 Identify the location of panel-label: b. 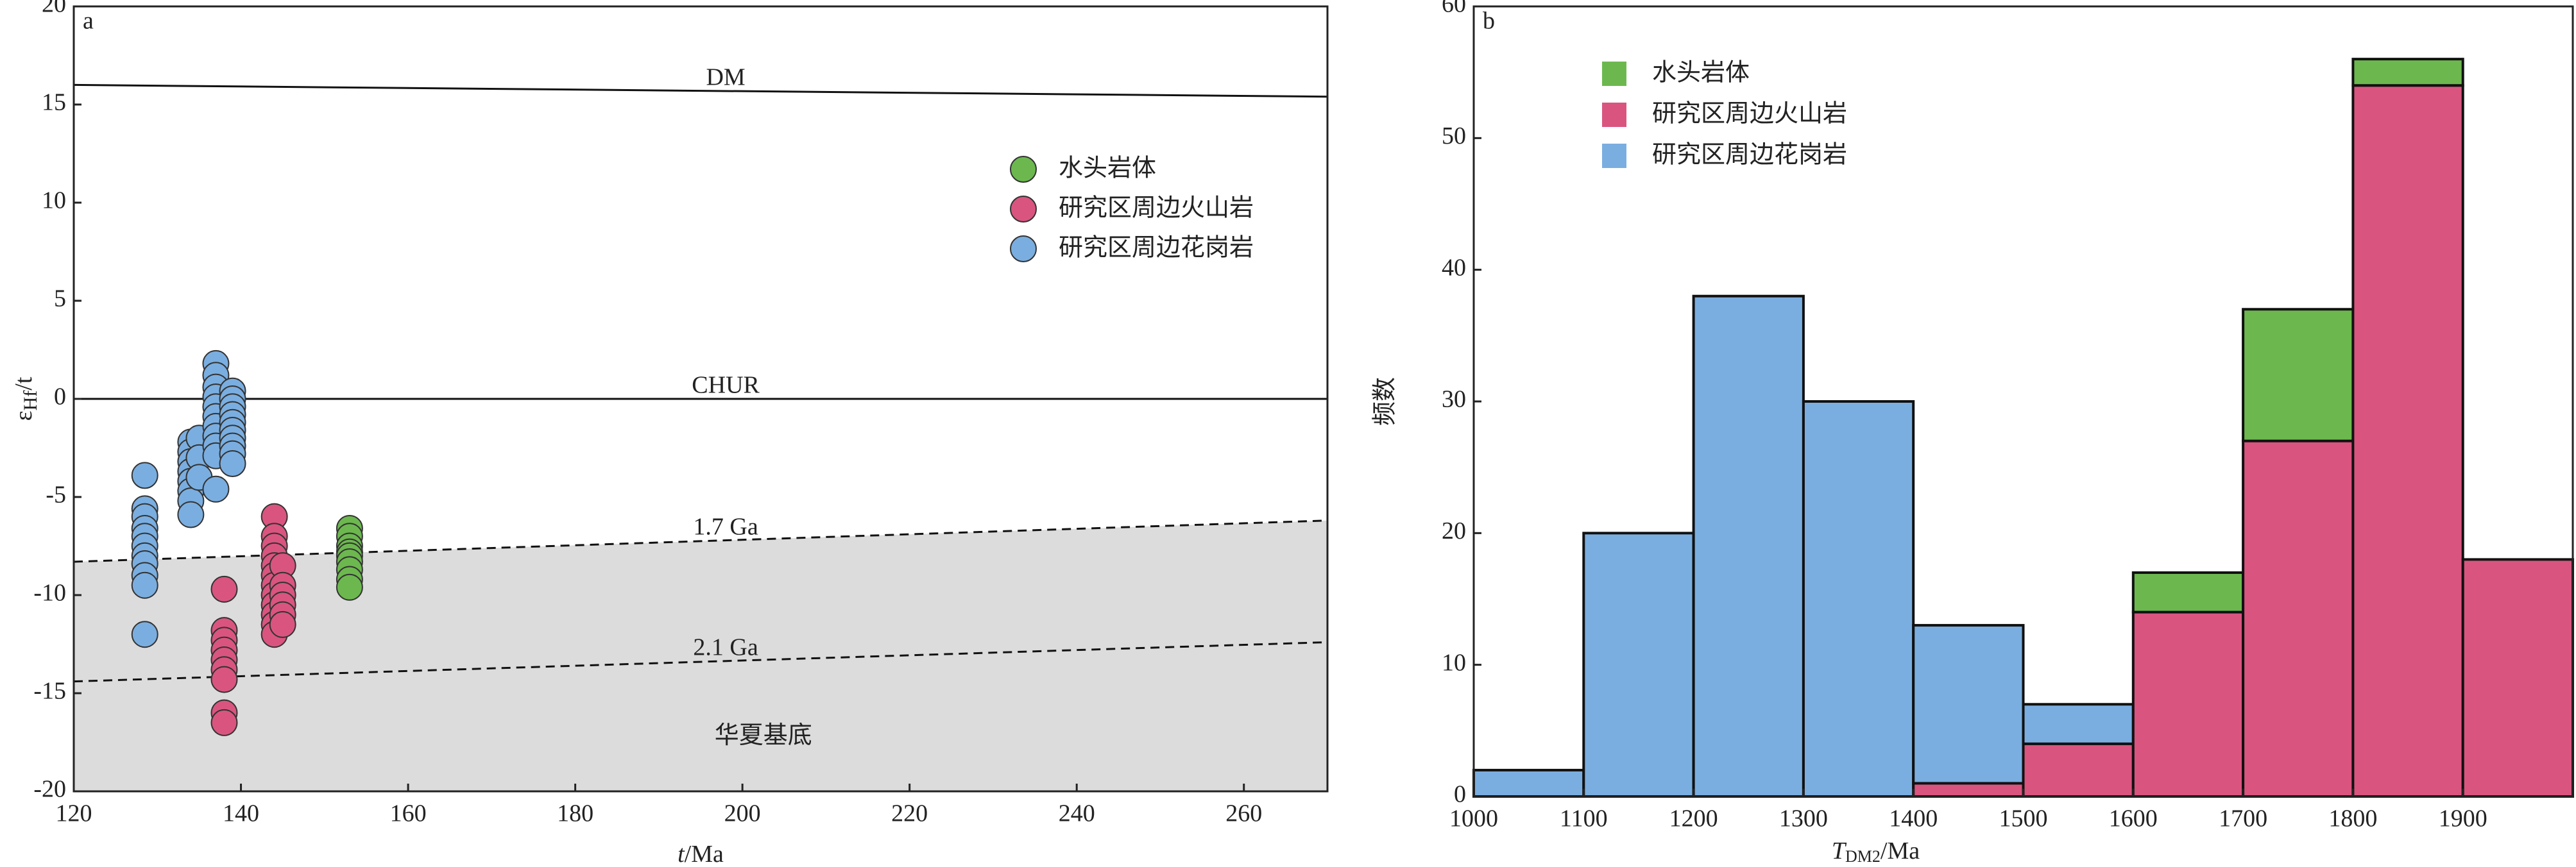
(1489, 21).